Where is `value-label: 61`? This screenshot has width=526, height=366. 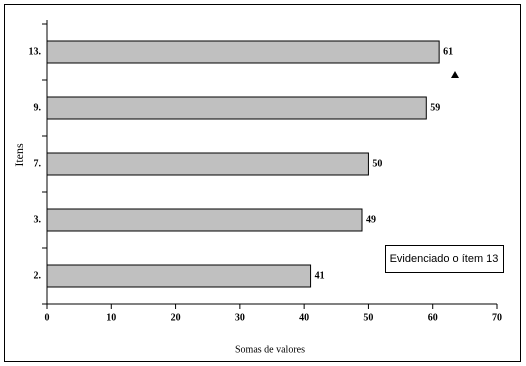
value-label: 61 is located at coordinates (448, 51).